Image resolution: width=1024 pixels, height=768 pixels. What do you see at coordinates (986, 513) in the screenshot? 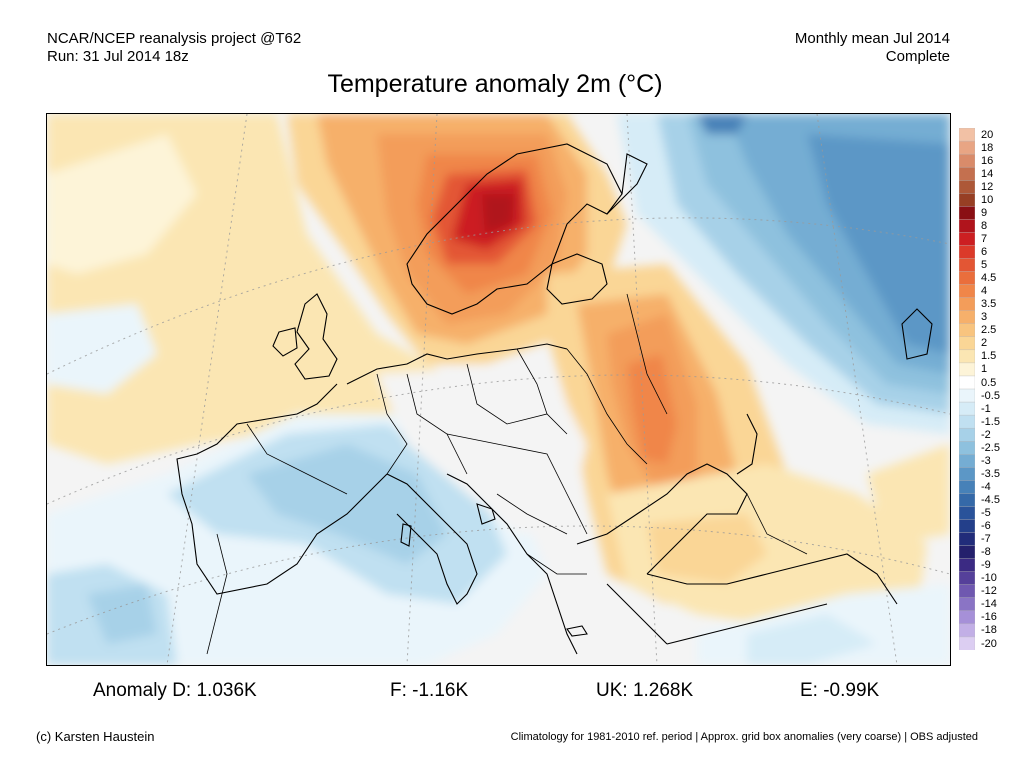
I see `colorbar-label: -5` at bounding box center [986, 513].